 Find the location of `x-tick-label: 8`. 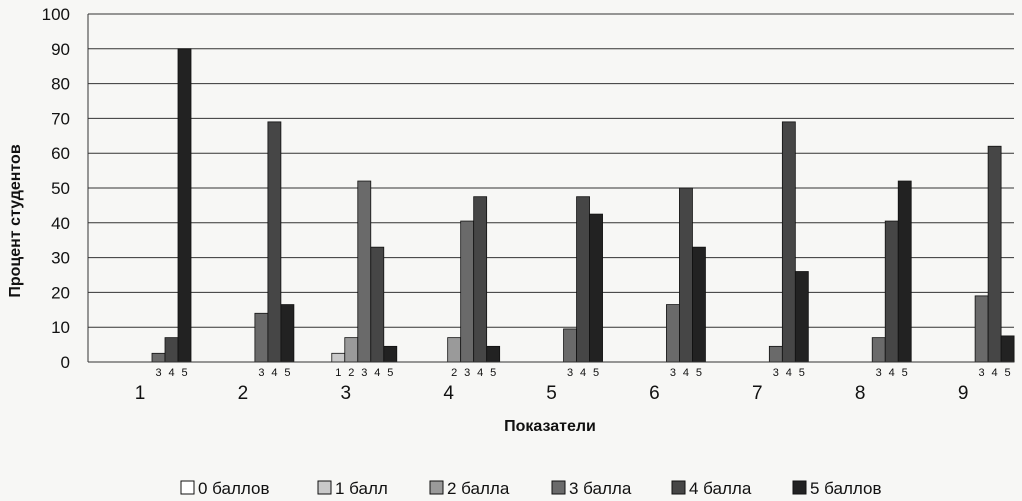

x-tick-label: 8 is located at coordinates (860, 393).